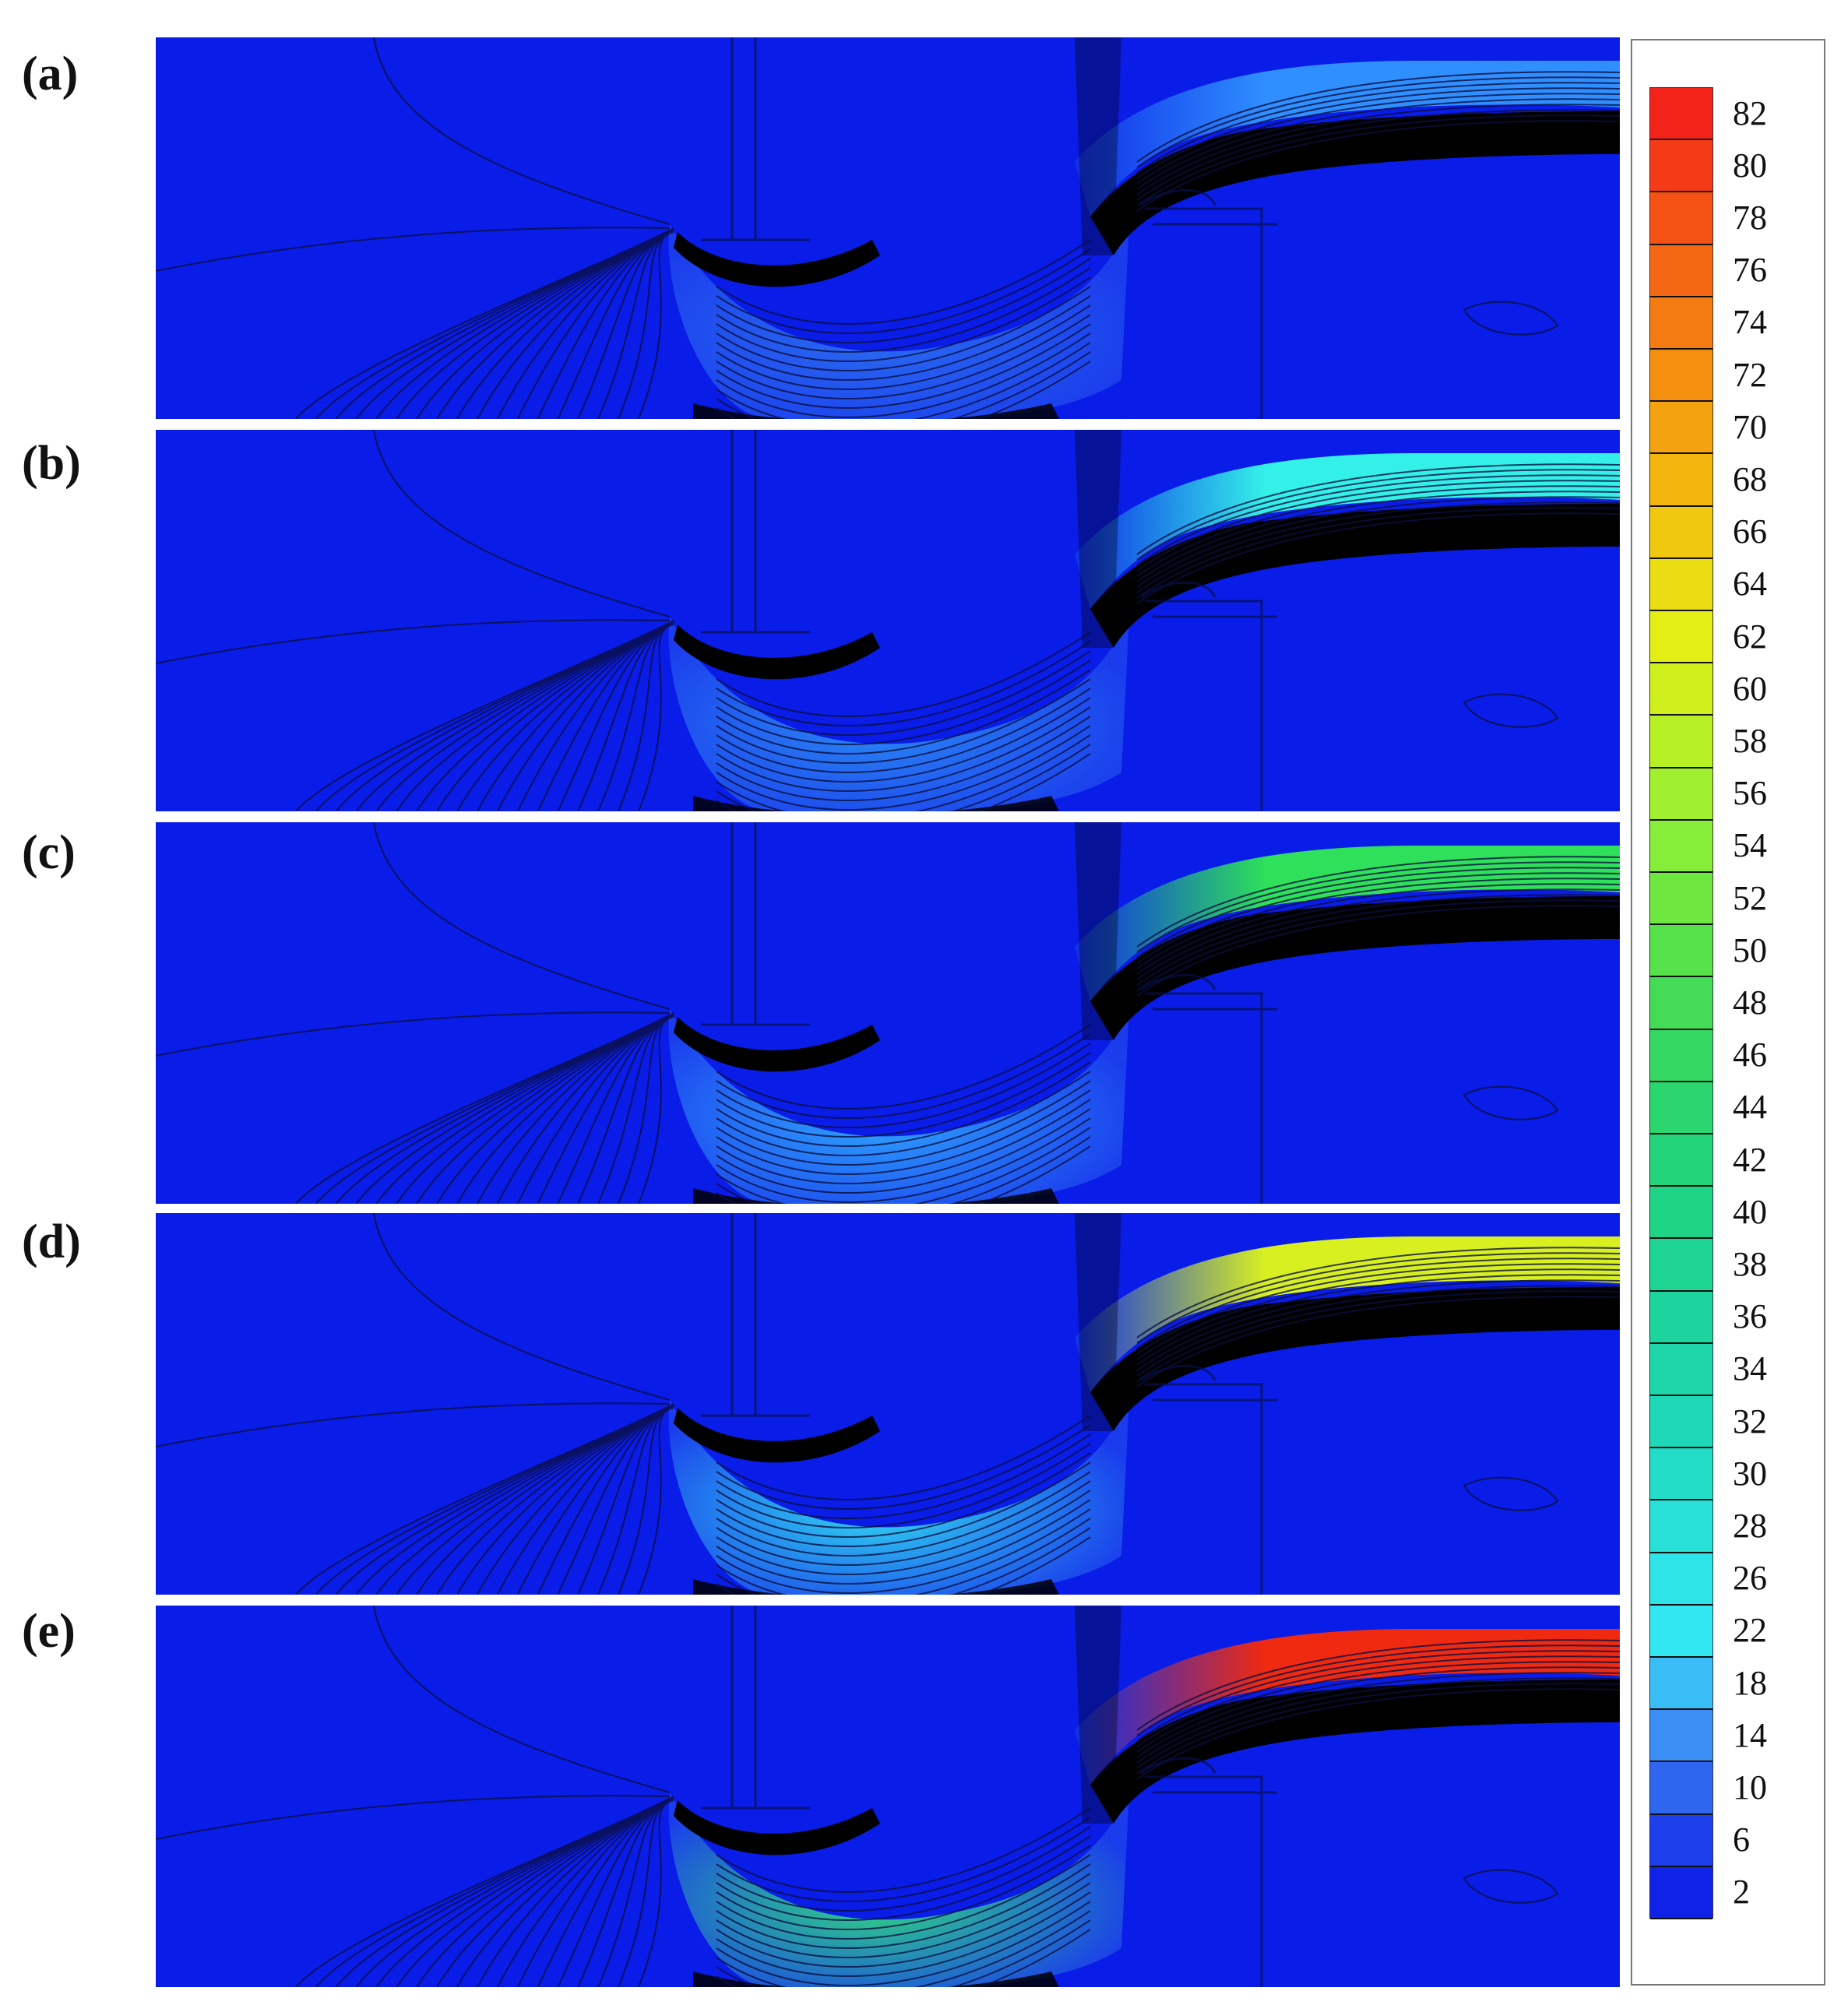 Image resolution: width=1848 pixels, height=2005 pixels. What do you see at coordinates (1750, 1578) in the screenshot?
I see `colorbar-tick-label: 26` at bounding box center [1750, 1578].